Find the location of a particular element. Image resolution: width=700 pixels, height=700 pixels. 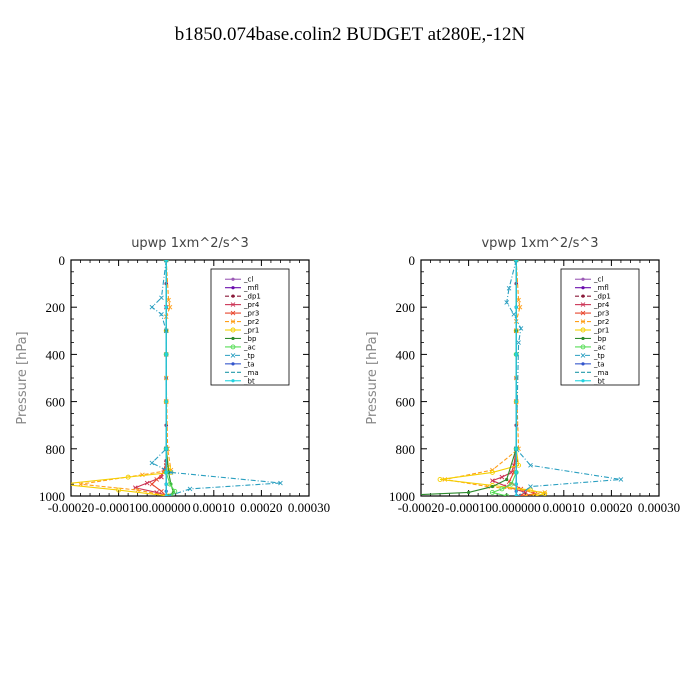

series-line-bp is located at coordinates (469, 378).